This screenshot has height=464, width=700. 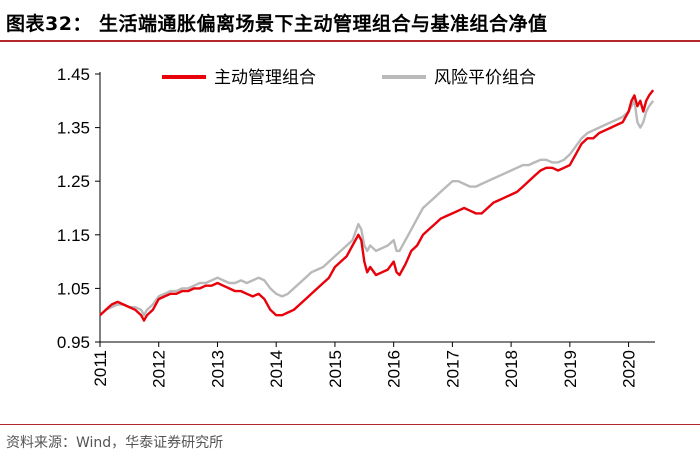 I want to click on y-tick-label: 1.15, so click(x=73, y=235).